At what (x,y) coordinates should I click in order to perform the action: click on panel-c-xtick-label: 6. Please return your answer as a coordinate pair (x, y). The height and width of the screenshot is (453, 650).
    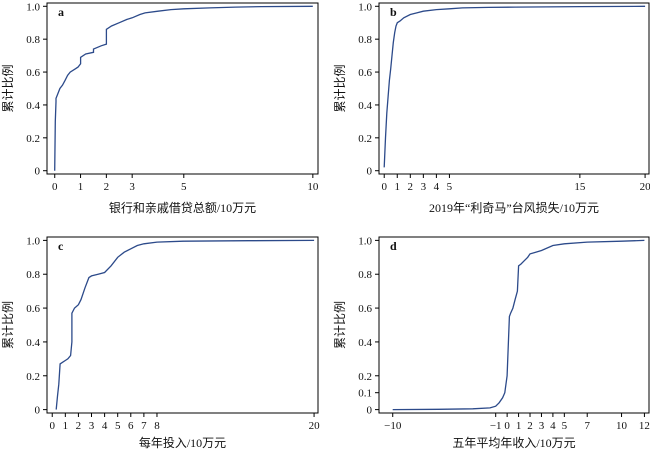
    Looking at the image, I should click on (131, 426).